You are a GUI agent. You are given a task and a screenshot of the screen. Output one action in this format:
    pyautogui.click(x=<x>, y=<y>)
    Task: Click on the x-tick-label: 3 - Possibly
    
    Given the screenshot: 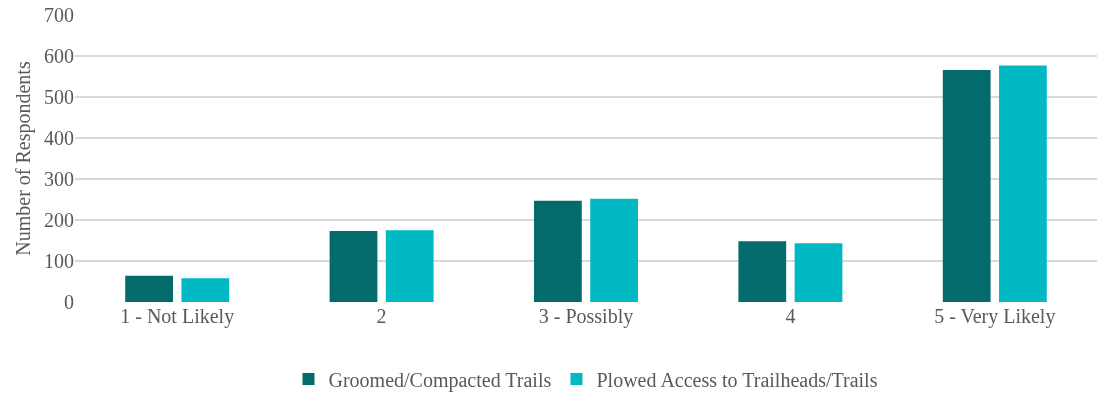 What is the action you would take?
    pyautogui.click(x=586, y=316)
    